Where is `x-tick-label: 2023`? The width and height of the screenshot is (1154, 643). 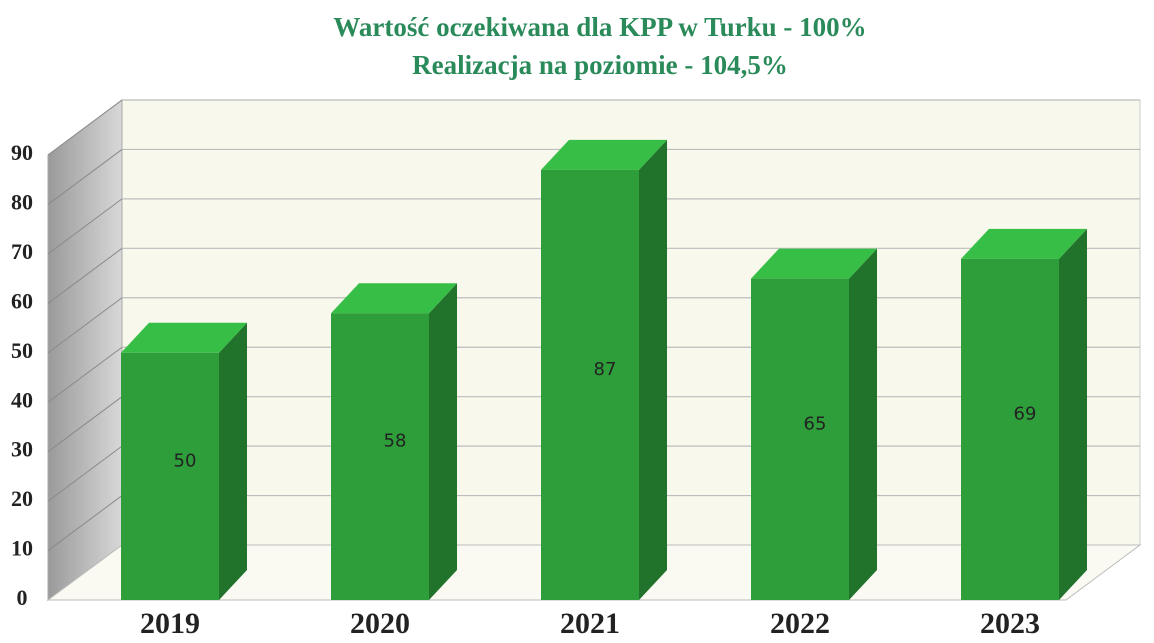 x-tick-label: 2023 is located at coordinates (1010, 623).